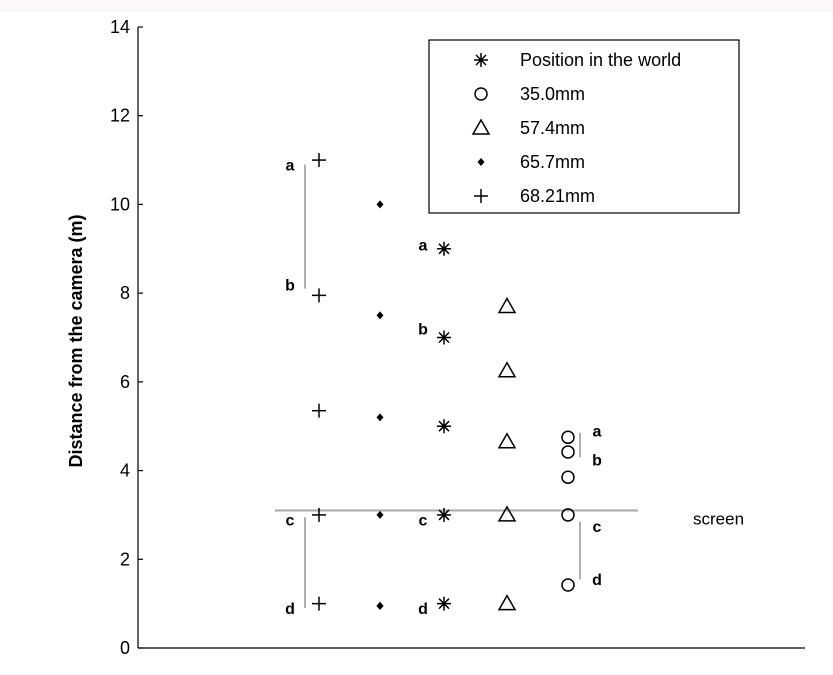  Describe the element at coordinates (557, 196) in the screenshot. I see `legend-label: 68.21mm` at that location.